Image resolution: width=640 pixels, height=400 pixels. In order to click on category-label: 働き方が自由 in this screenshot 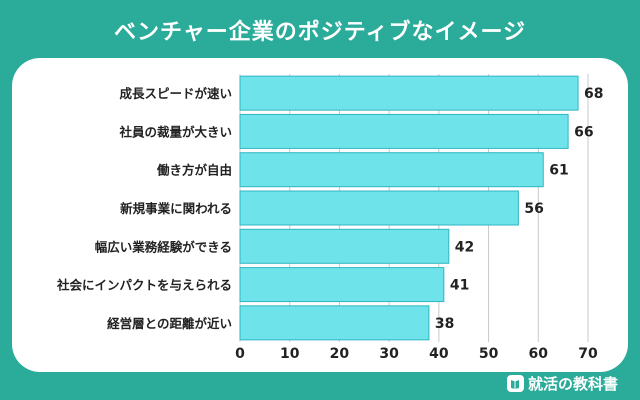, I will do `click(194, 170)`.